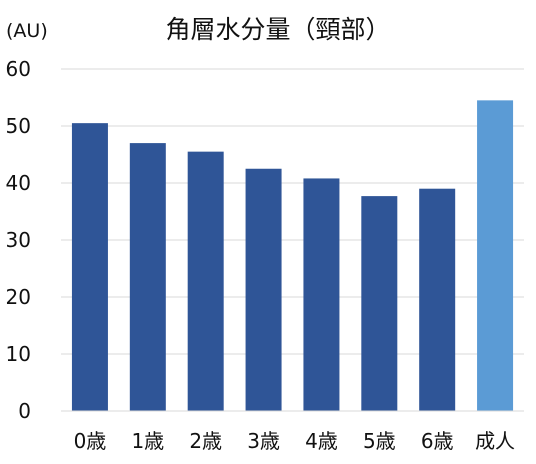 This screenshot has height=464, width=536. What do you see at coordinates (205, 441) in the screenshot?
I see `x-tick-label: 2歳` at bounding box center [205, 441].